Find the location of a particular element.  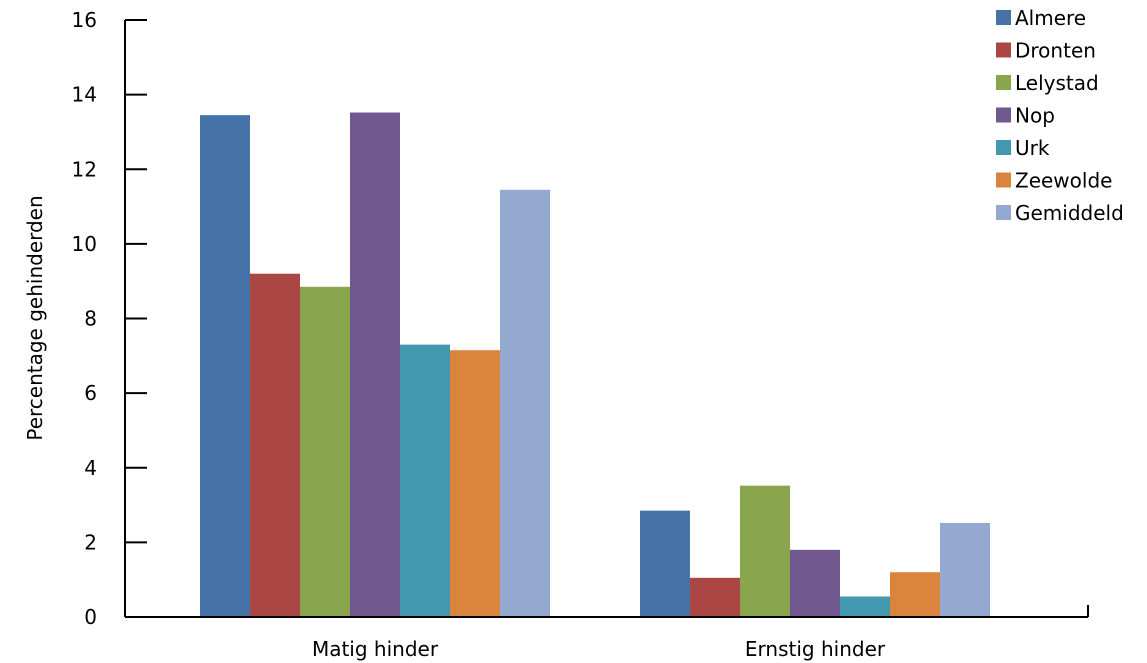

category-label: Matig hinder is located at coordinates (375, 649).